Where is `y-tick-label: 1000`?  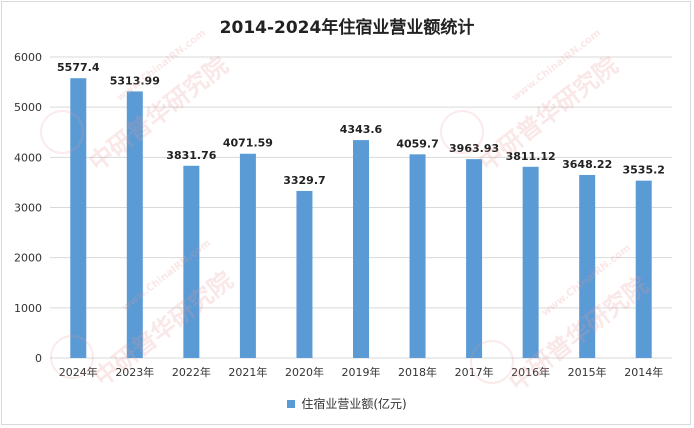
y-tick-label: 1000 is located at coordinates (28, 308).